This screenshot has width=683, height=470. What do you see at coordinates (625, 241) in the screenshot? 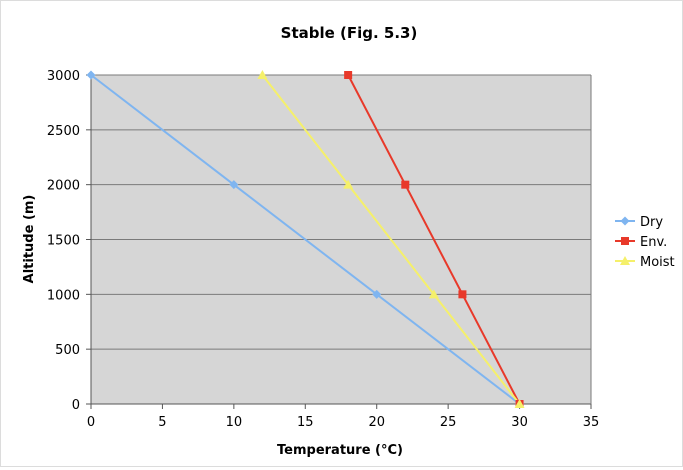
I see `legend-marker-env` at bounding box center [625, 241].